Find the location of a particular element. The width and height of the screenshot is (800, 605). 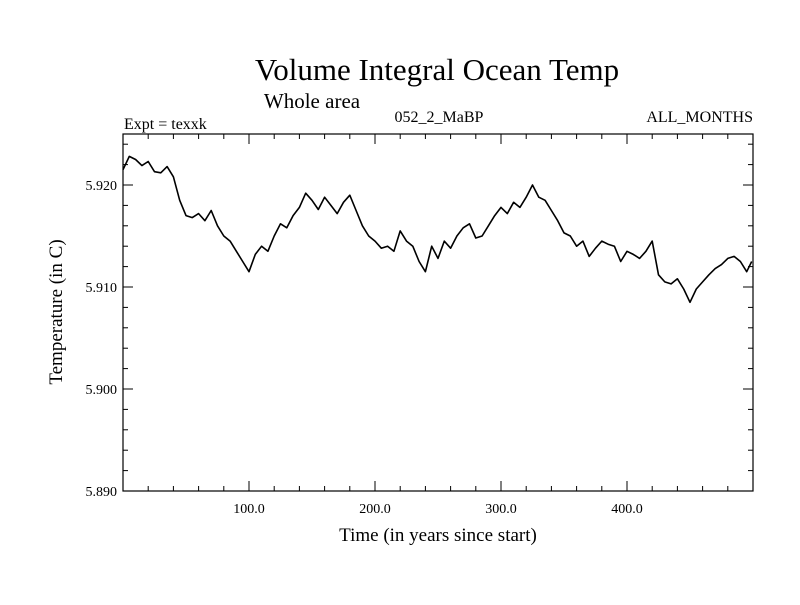

y-tick-label: 5.890 is located at coordinates (102, 492).